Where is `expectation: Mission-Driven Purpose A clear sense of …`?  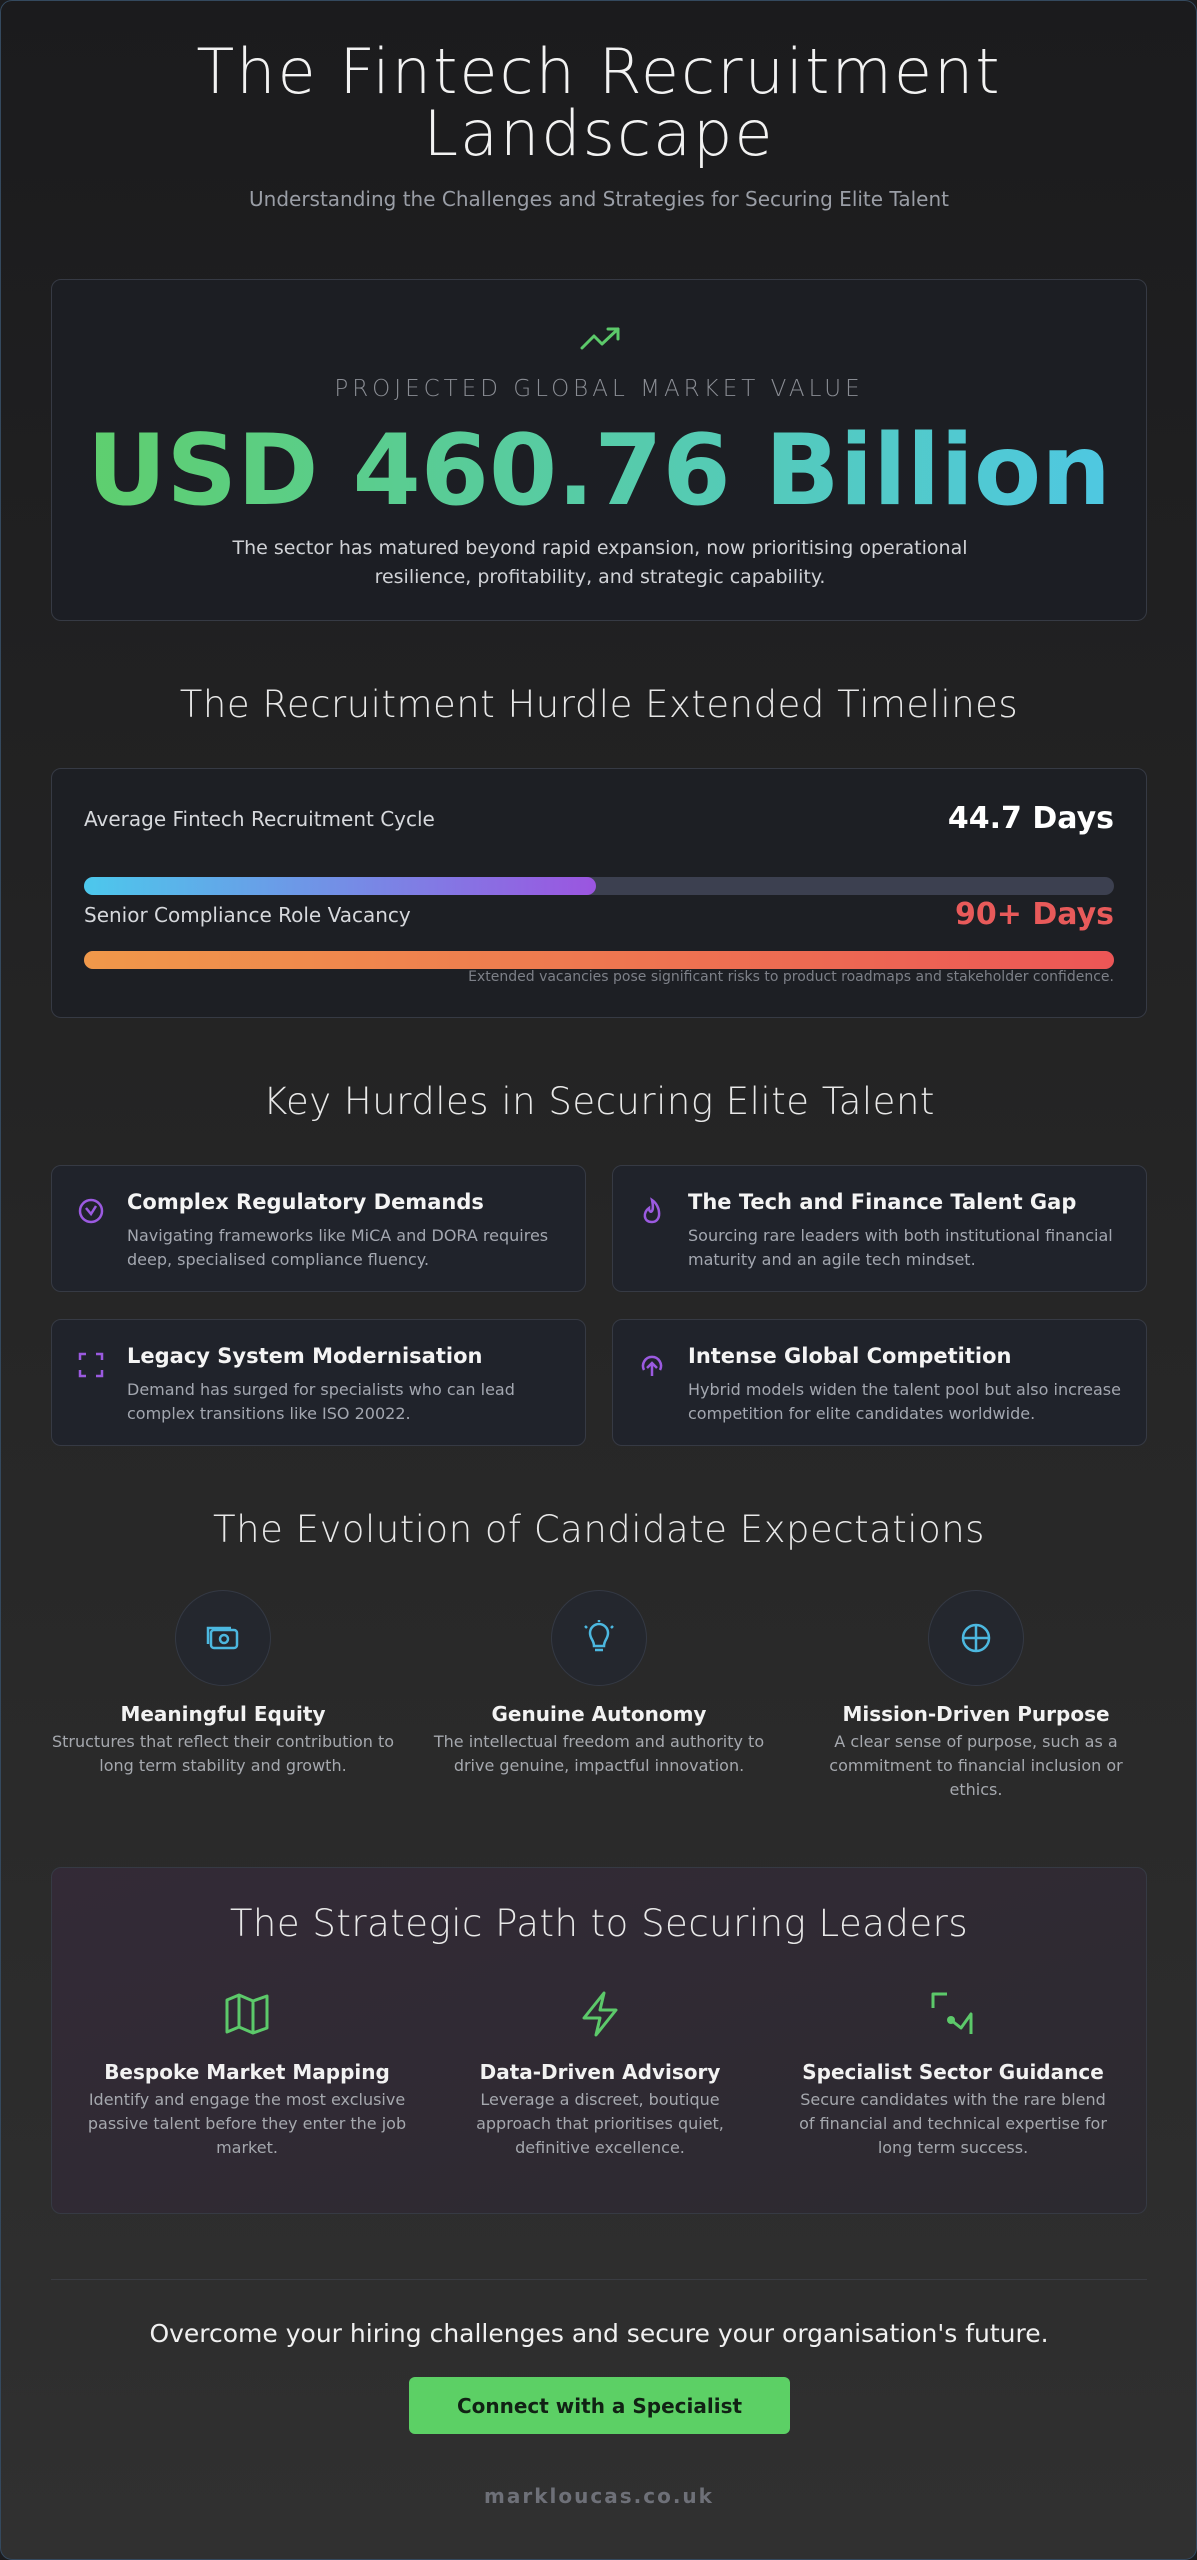 expectation: Mission-Driven Purpose A clear sense of … is located at coordinates (976, 1696).